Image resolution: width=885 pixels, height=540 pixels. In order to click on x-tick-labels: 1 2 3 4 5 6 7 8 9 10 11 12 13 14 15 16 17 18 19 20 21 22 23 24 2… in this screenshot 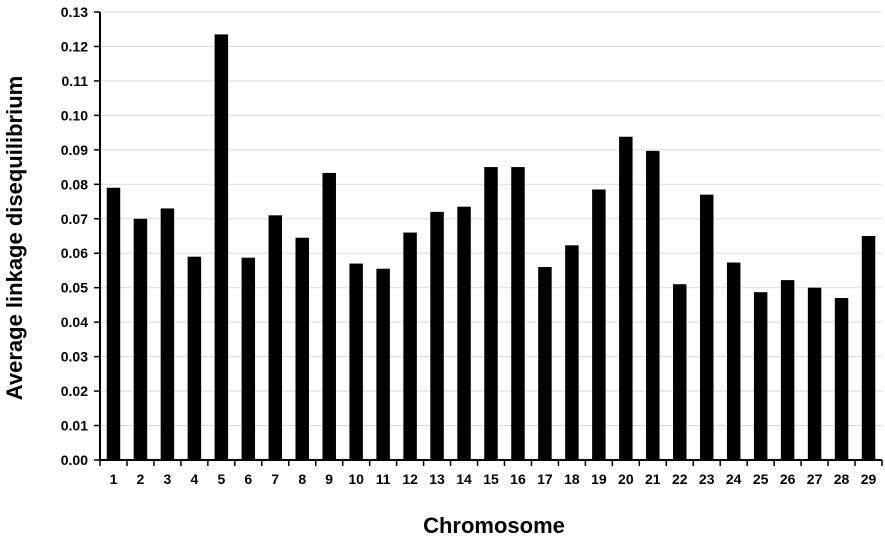, I will do `click(493, 479)`.